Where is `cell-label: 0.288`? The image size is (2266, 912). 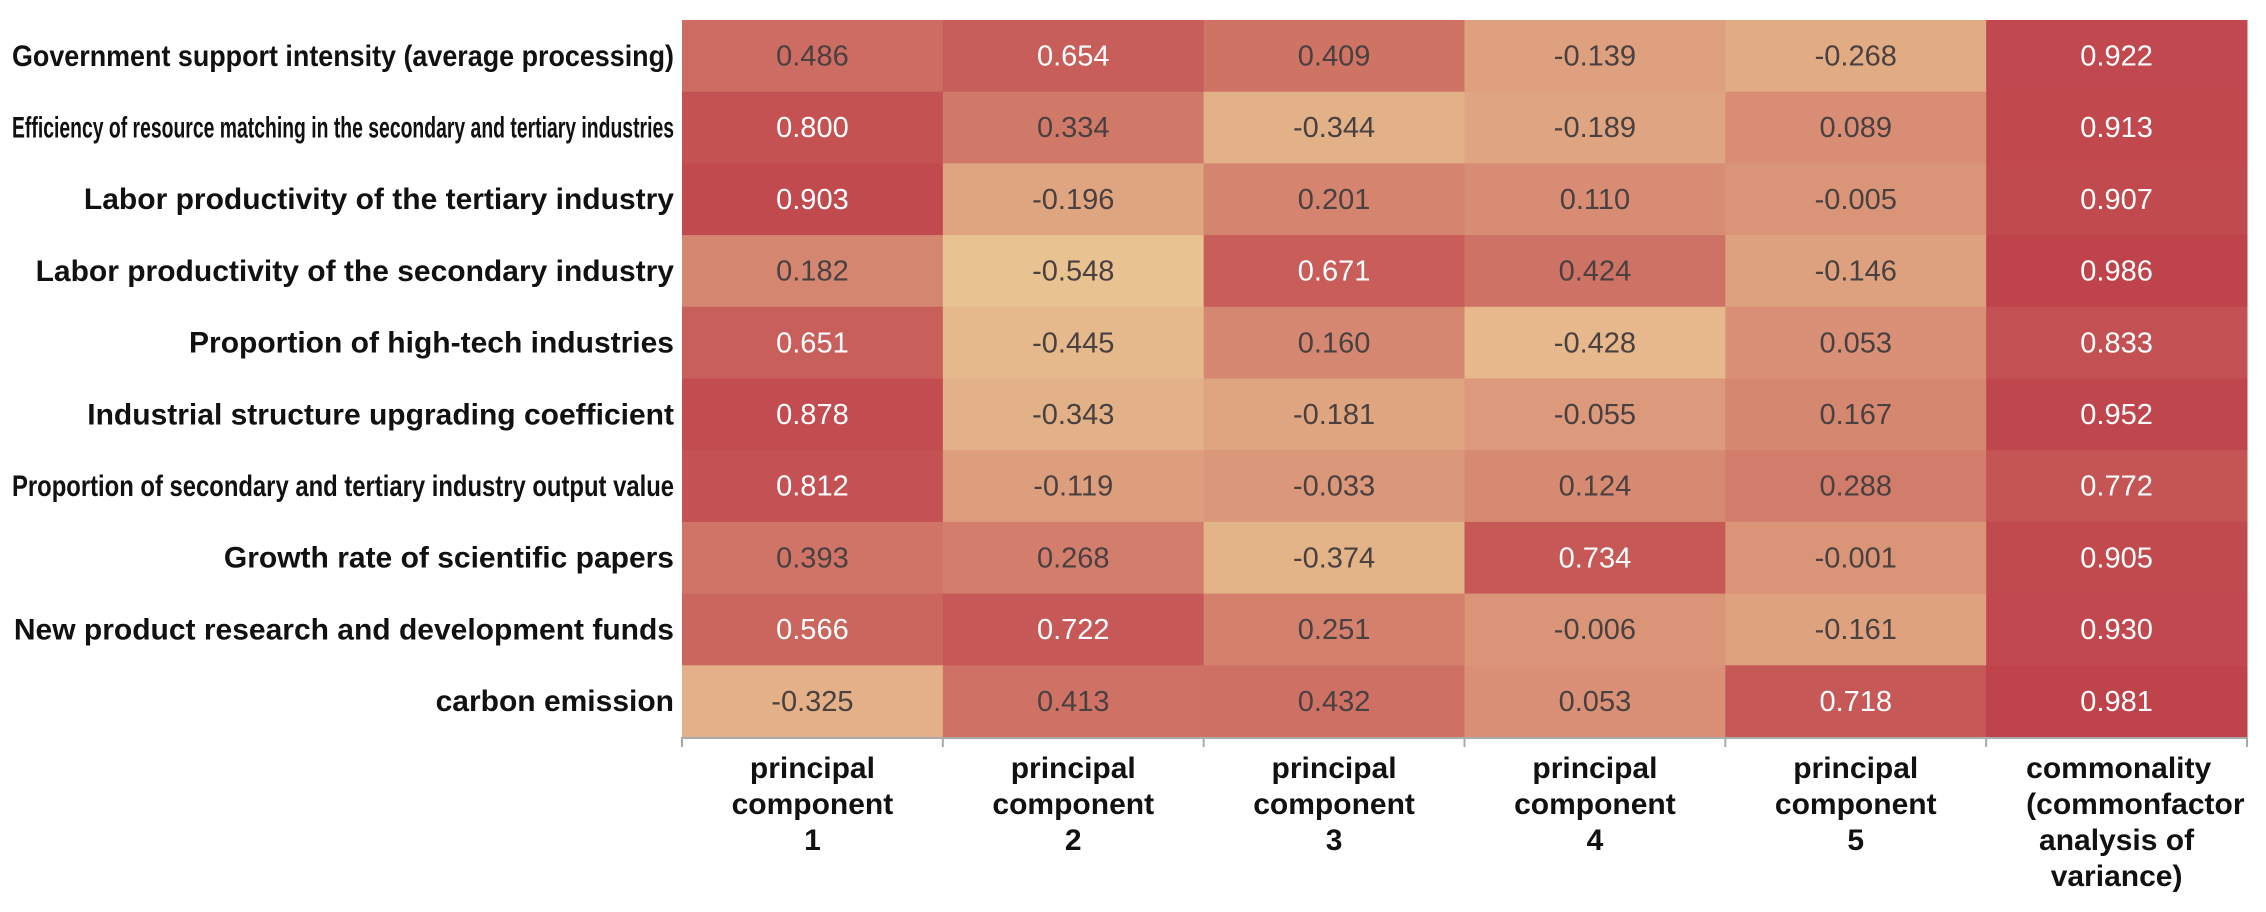 cell-label: 0.288 is located at coordinates (1855, 487).